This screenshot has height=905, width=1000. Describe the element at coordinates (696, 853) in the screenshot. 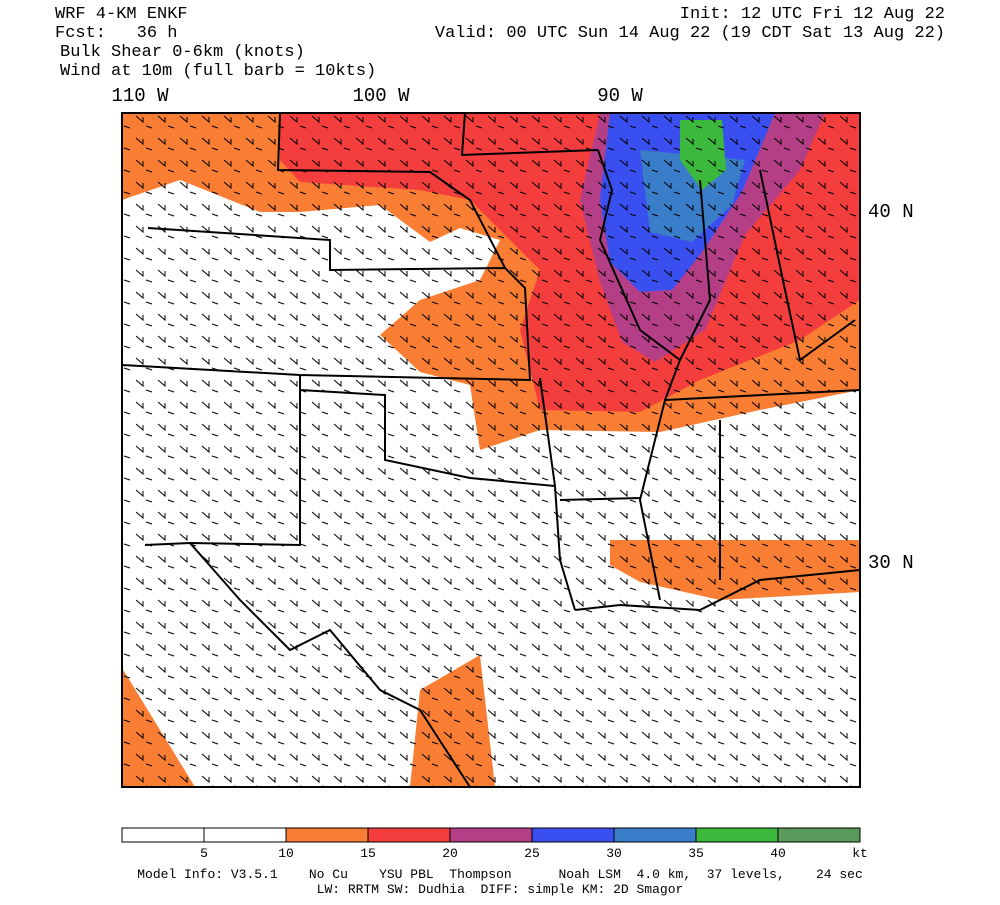

I see `colorbar-tick-label: 35` at that location.